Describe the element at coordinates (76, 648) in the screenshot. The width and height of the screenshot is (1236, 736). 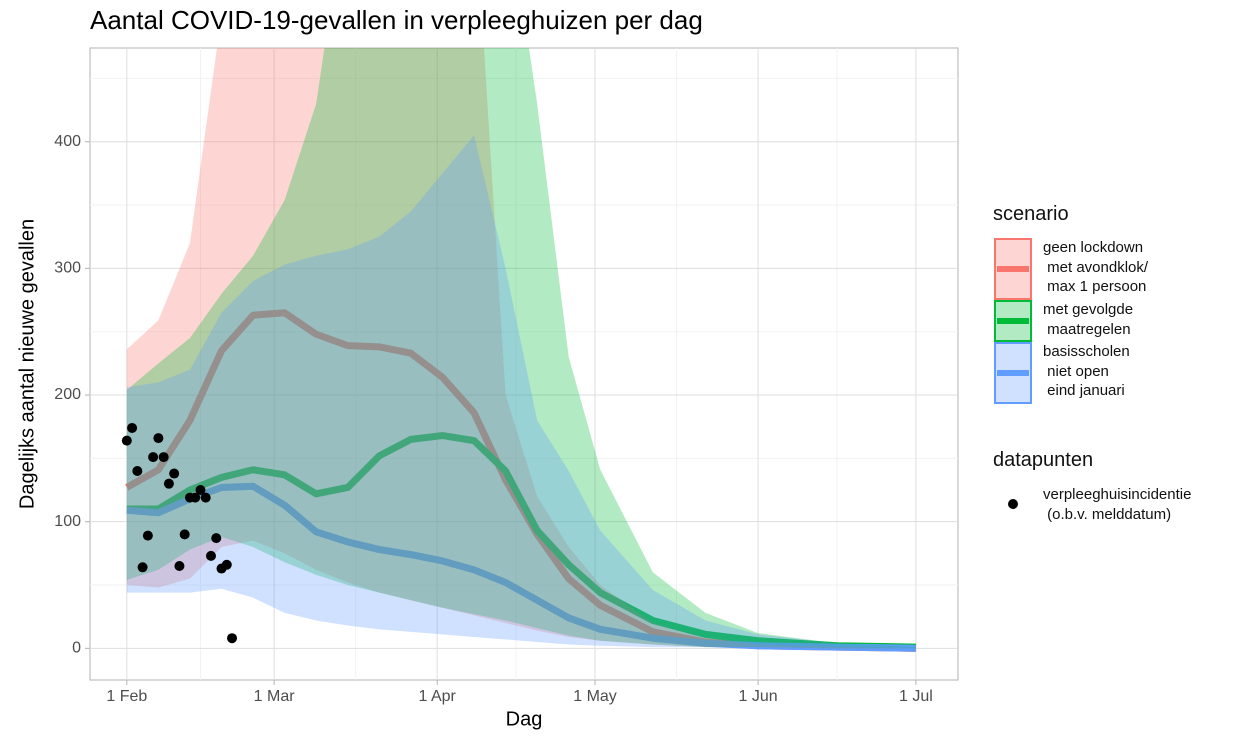
I see `y-tick-label: 0` at that location.